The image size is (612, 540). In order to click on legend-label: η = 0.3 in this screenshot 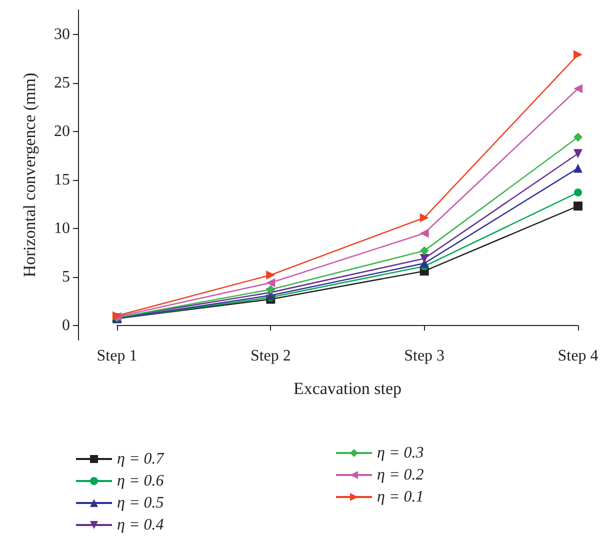, I will do `click(400, 453)`.